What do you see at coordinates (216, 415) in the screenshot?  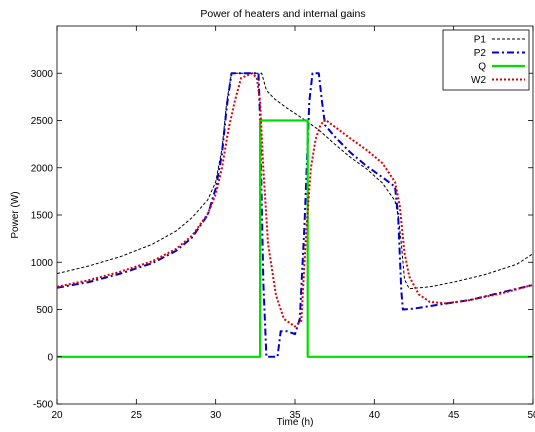 I see `x-tick-label: 30` at bounding box center [216, 415].